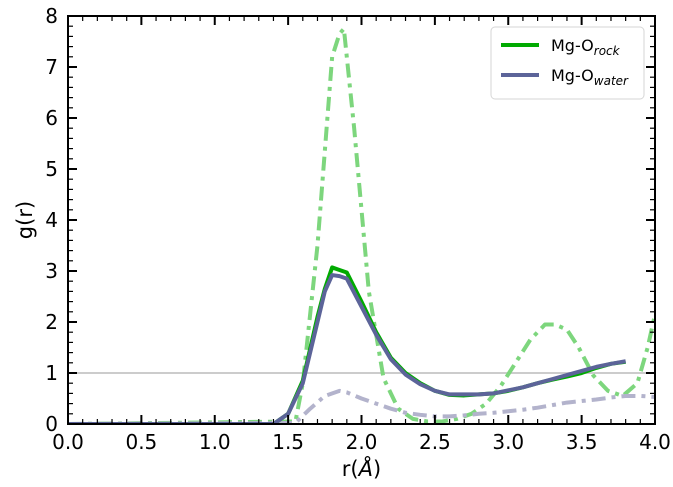 This screenshot has width=673, height=487. What do you see at coordinates (288, 442) in the screenshot?
I see `x-tick-label: 1.5` at bounding box center [288, 442].